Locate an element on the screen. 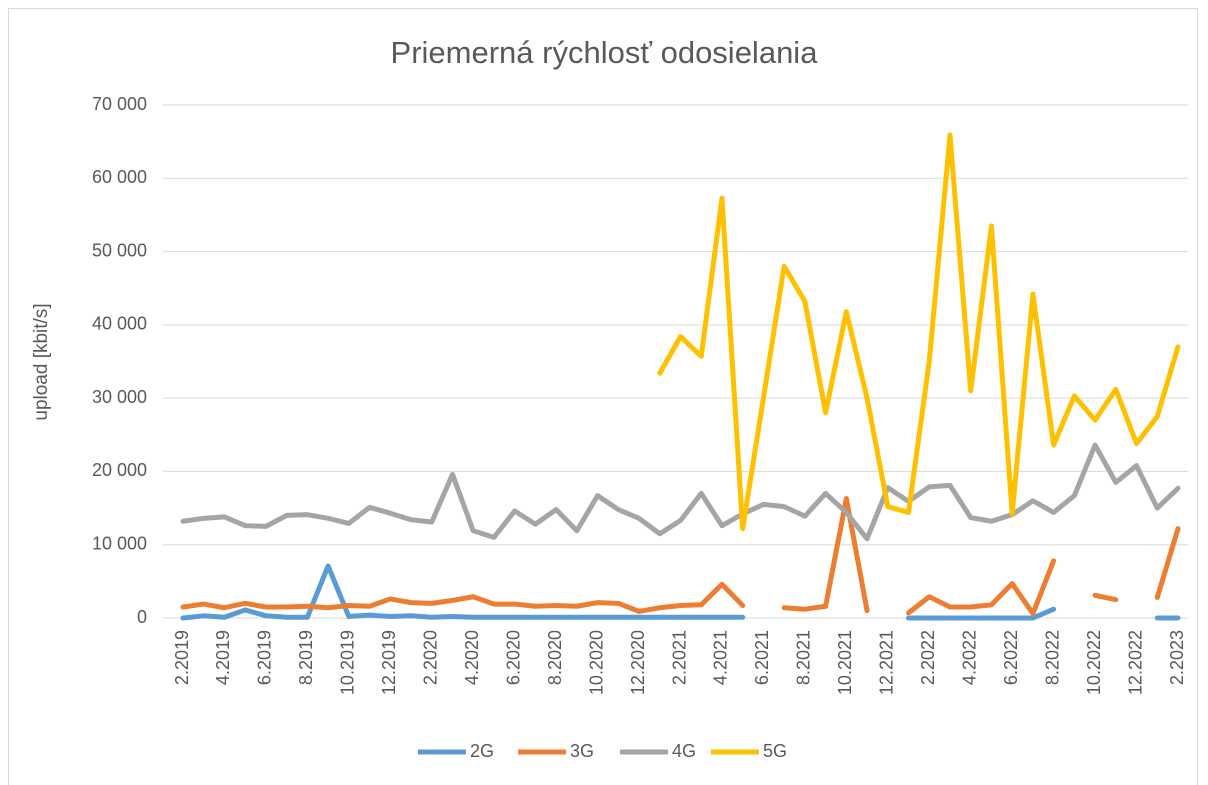 Image resolution: width=1208 pixels, height=785 pixels. x-tick-label: 12.2019 is located at coordinates (389, 662).